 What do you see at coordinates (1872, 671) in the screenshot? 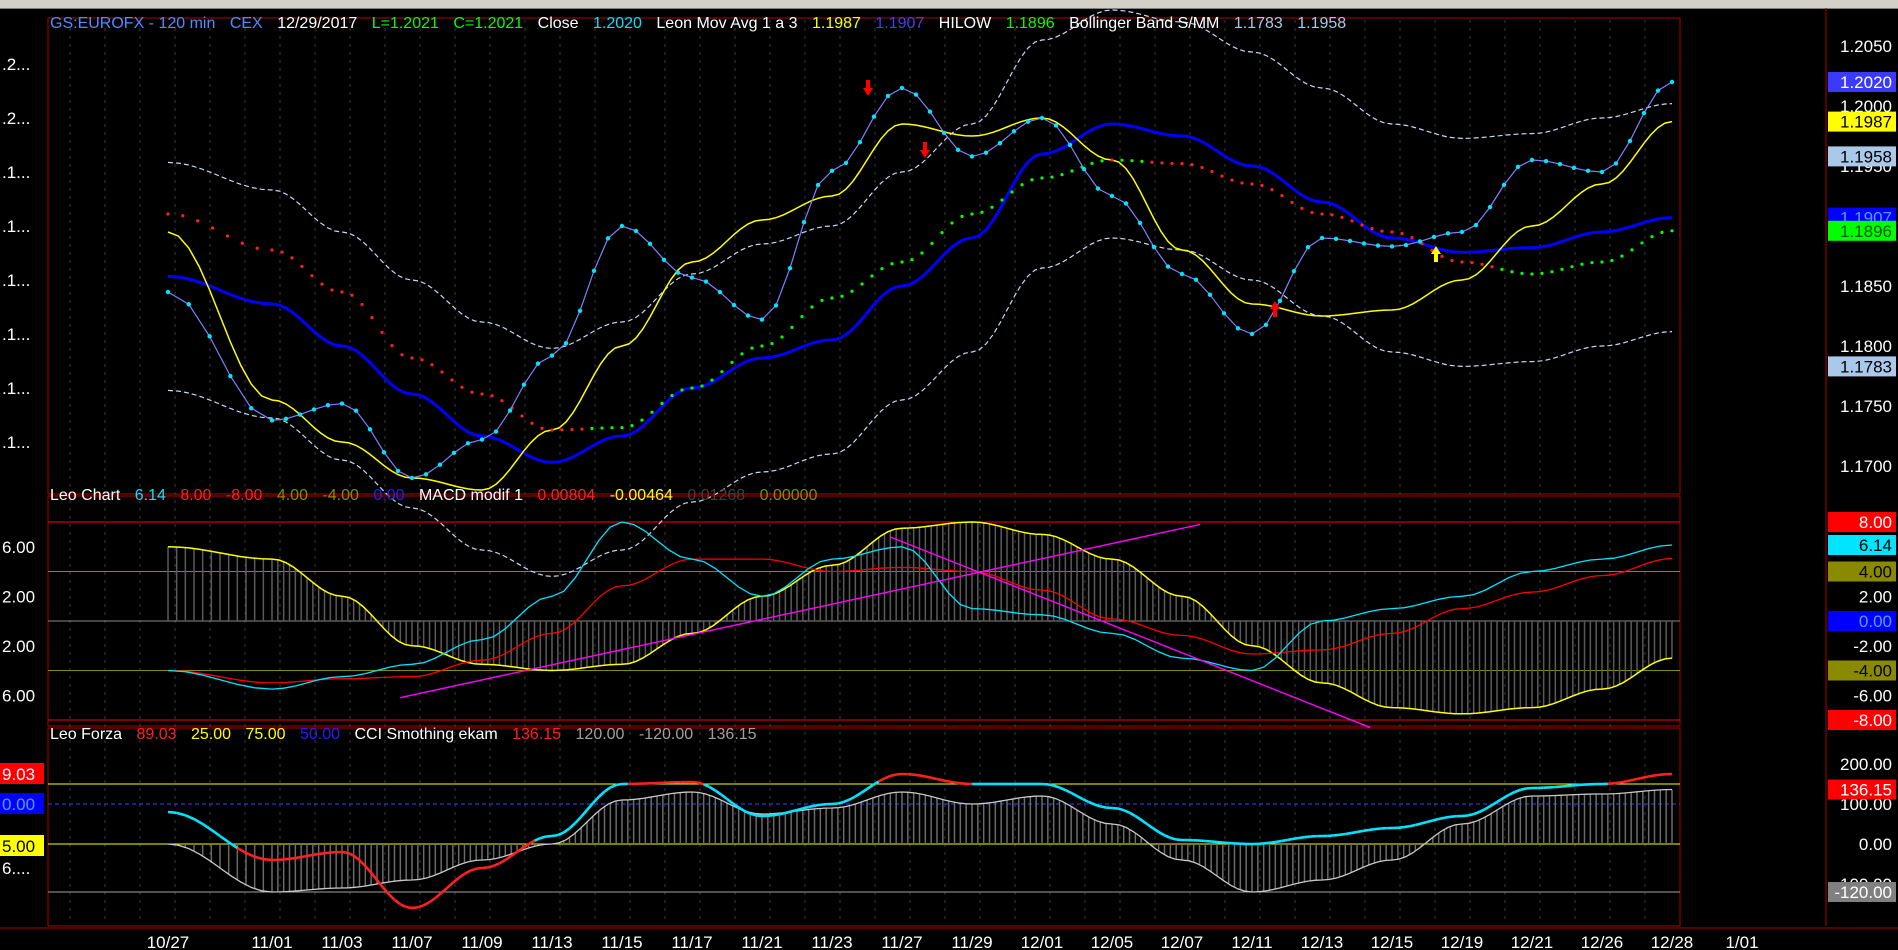
I see `osc-tag-label: -4.00` at bounding box center [1872, 671].